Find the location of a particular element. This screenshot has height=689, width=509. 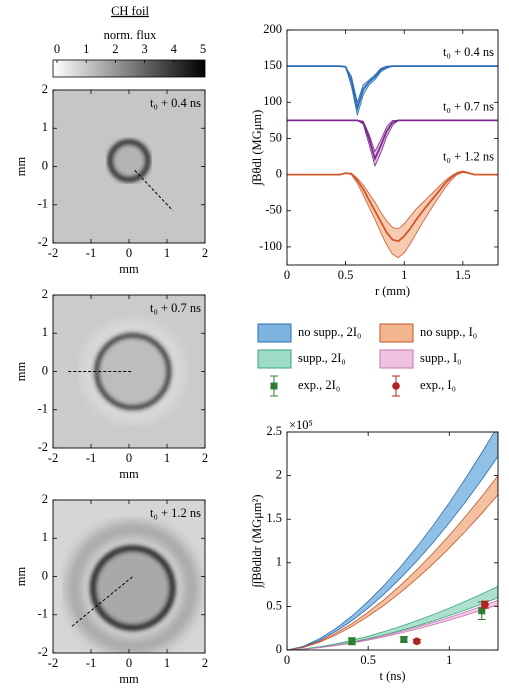

time-annotation: t₀ + 1.2 ns is located at coordinates (175, 513).